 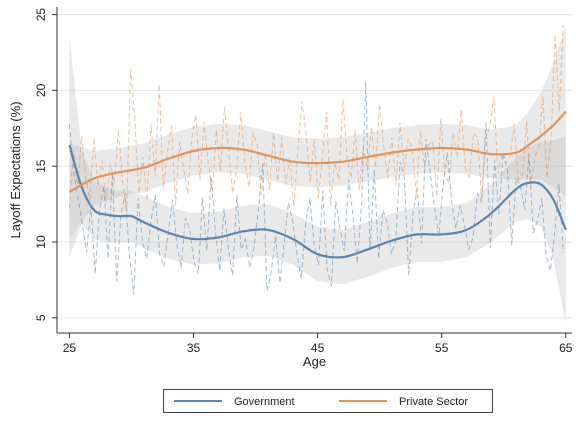 What do you see at coordinates (566, 348) in the screenshot?
I see `x-tick-label-65: 65` at bounding box center [566, 348].